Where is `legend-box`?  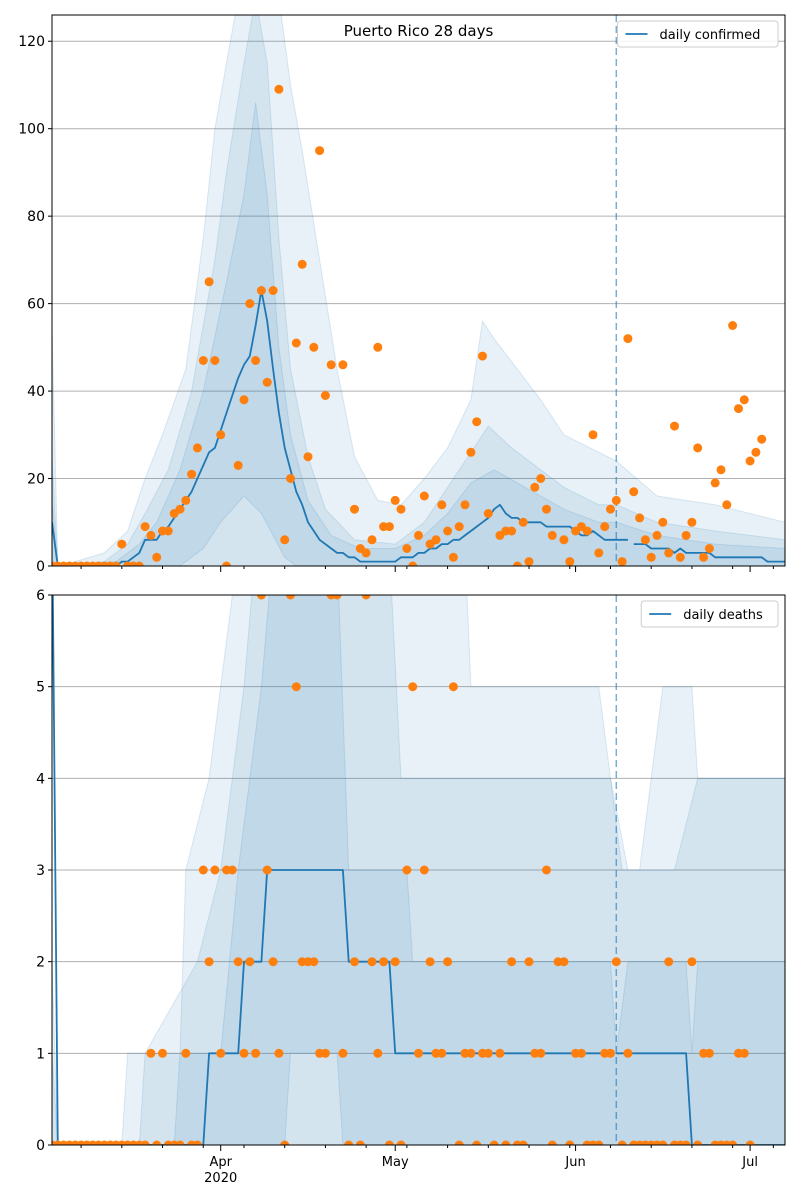
legend-box is located at coordinates (698, 34).